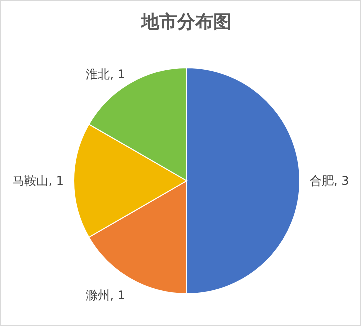  What do you see at coordinates (186, 22) in the screenshot?
I see `chart-title: 地市分布图` at bounding box center [186, 22].